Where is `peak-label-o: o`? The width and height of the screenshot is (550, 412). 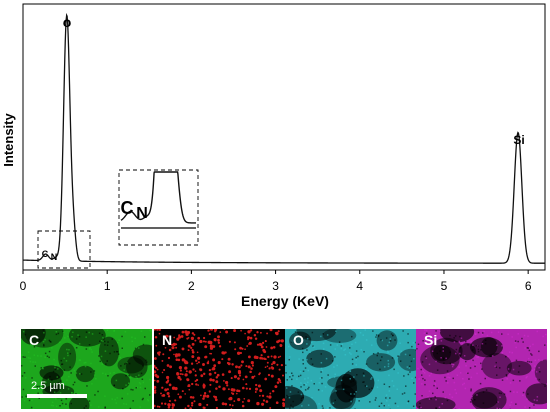
peak-label-o: o is located at coordinates (67, 22).